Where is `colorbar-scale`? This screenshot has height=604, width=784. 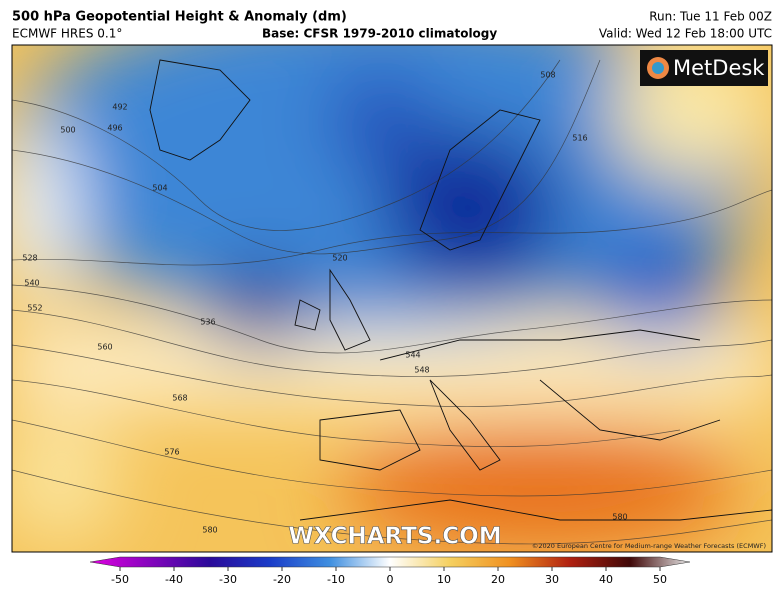
colorbar-scale is located at coordinates (390, 562).